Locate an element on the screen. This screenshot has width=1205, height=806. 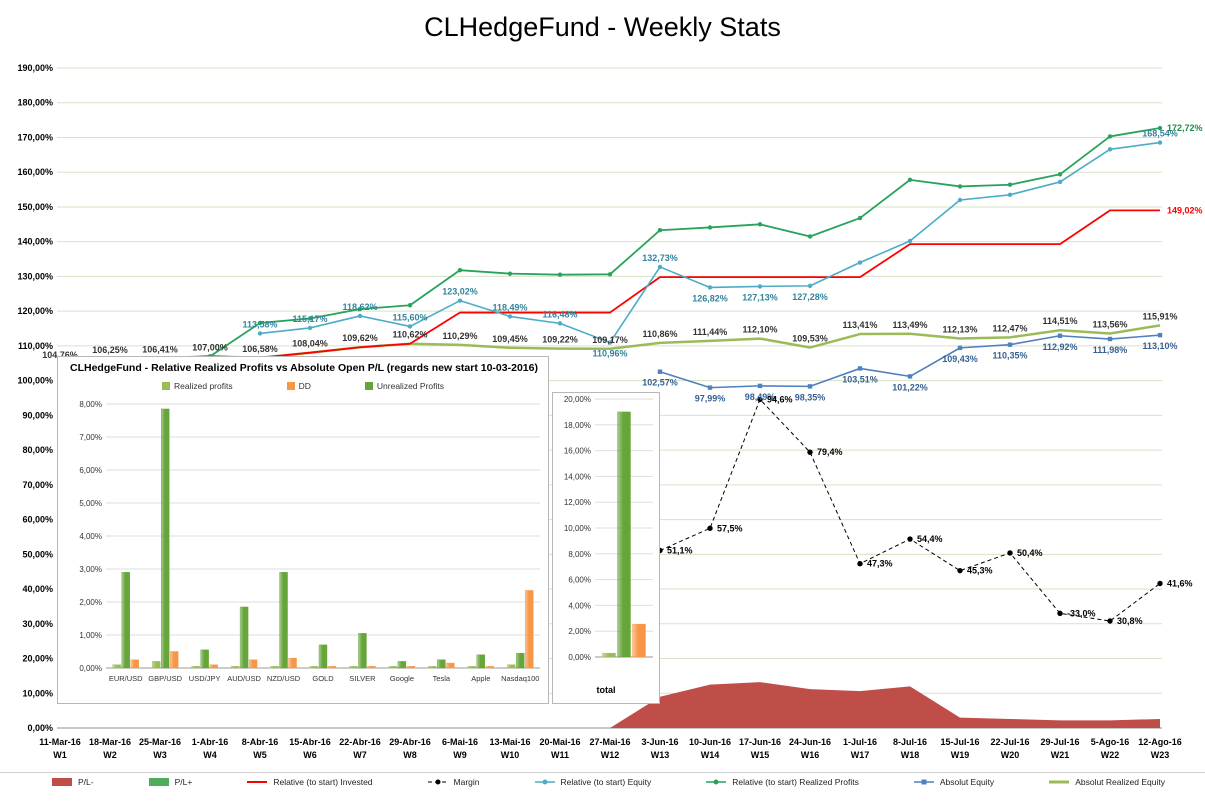
inset-chart-legend: Realized profits DD Unrealized Profits is located at coordinates (303, 386).